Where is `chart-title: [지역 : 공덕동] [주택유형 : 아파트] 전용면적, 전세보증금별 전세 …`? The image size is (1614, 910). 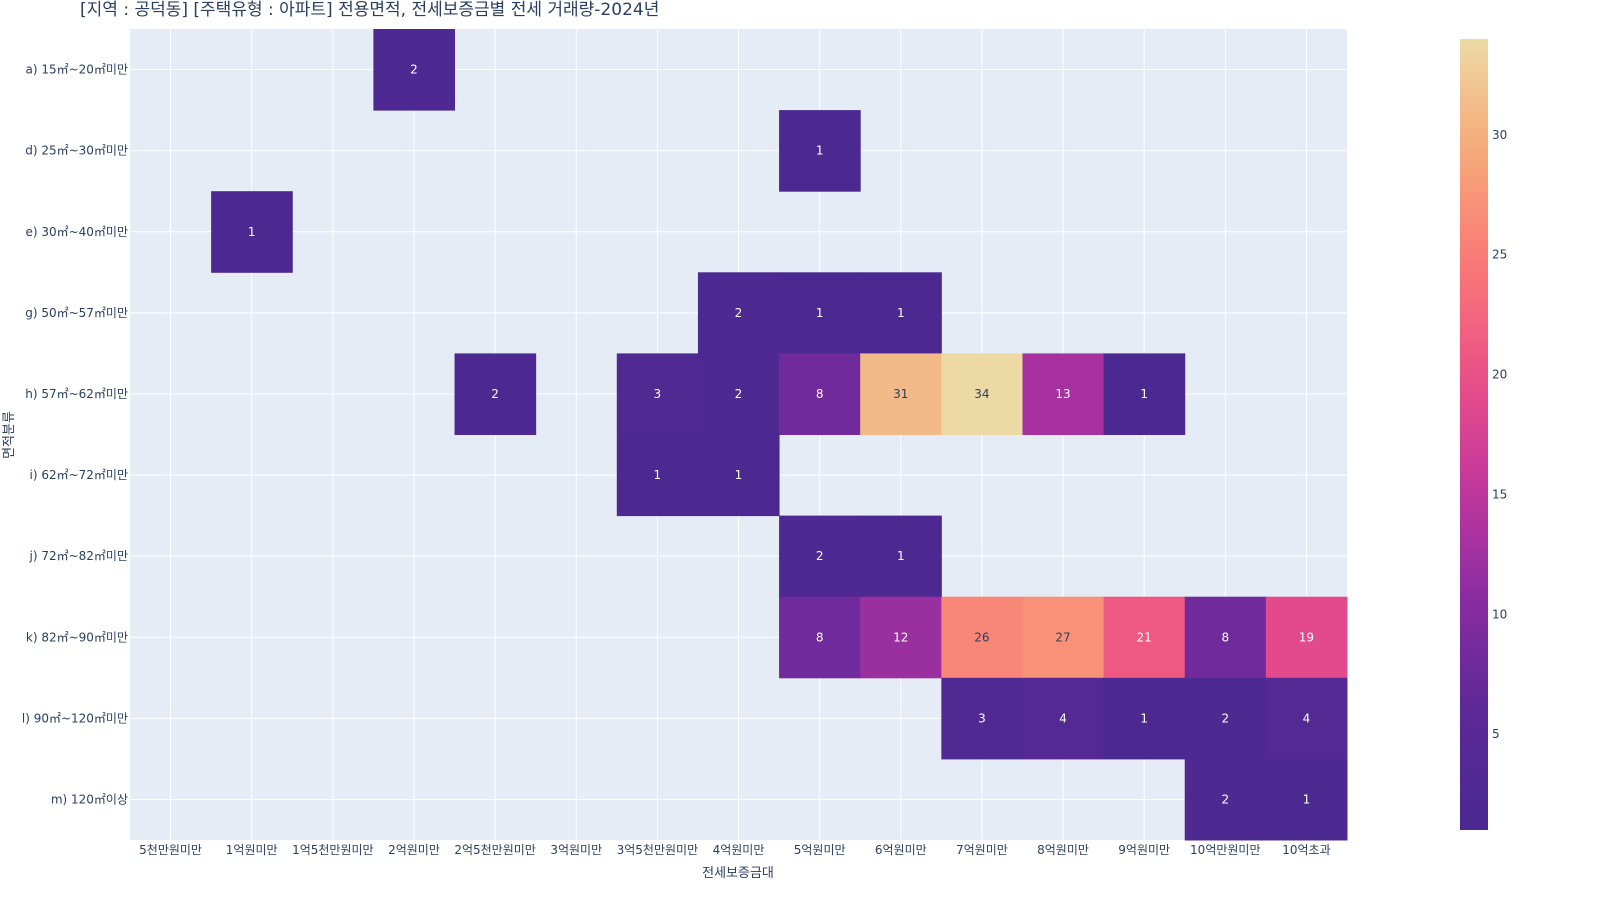 chart-title: [지역 : 공덕동] [주택유형 : 아파트] 전용면적, 전세보증금별 전세 … is located at coordinates (369, 10).